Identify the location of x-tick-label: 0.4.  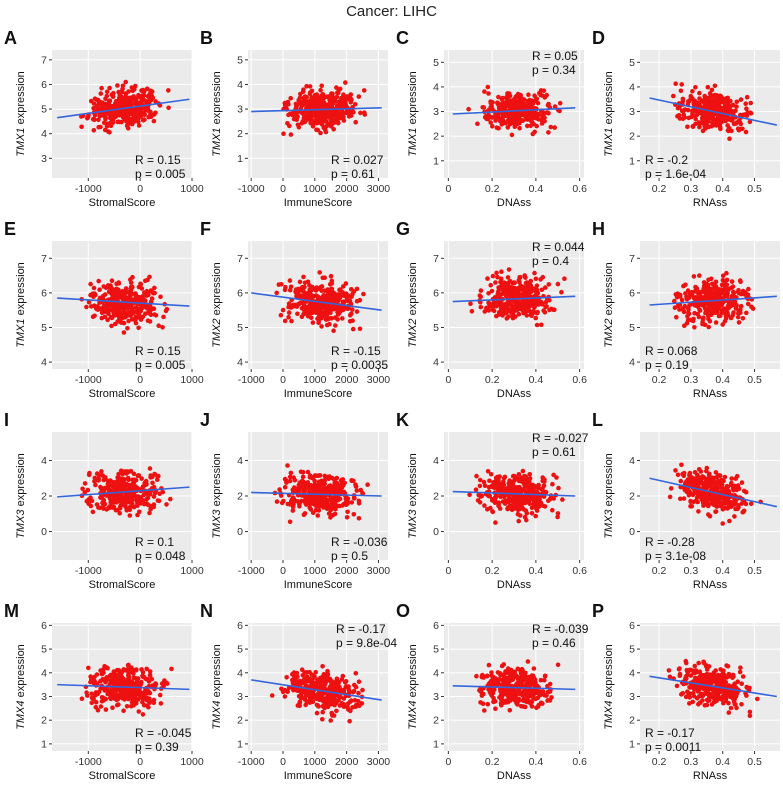
(536, 571).